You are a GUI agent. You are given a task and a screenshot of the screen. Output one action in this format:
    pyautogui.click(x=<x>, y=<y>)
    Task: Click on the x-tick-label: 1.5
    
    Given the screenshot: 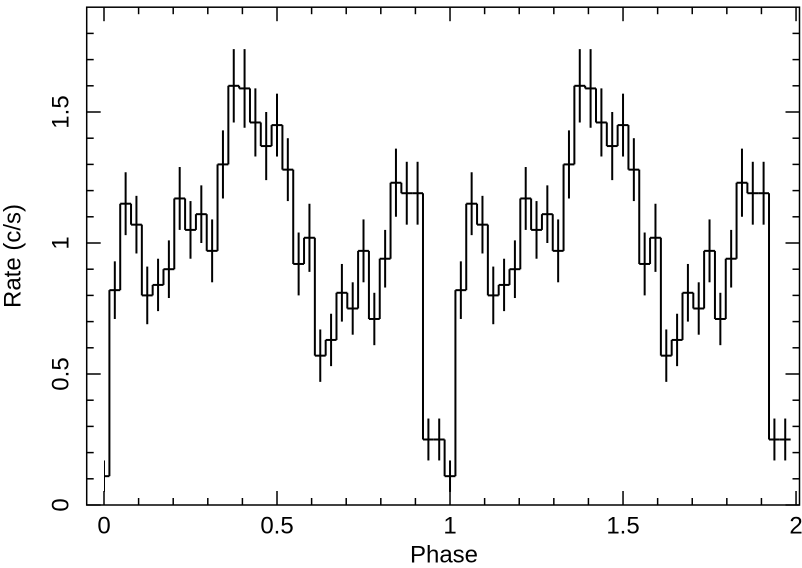 What is the action you would take?
    pyautogui.click(x=622, y=525)
    